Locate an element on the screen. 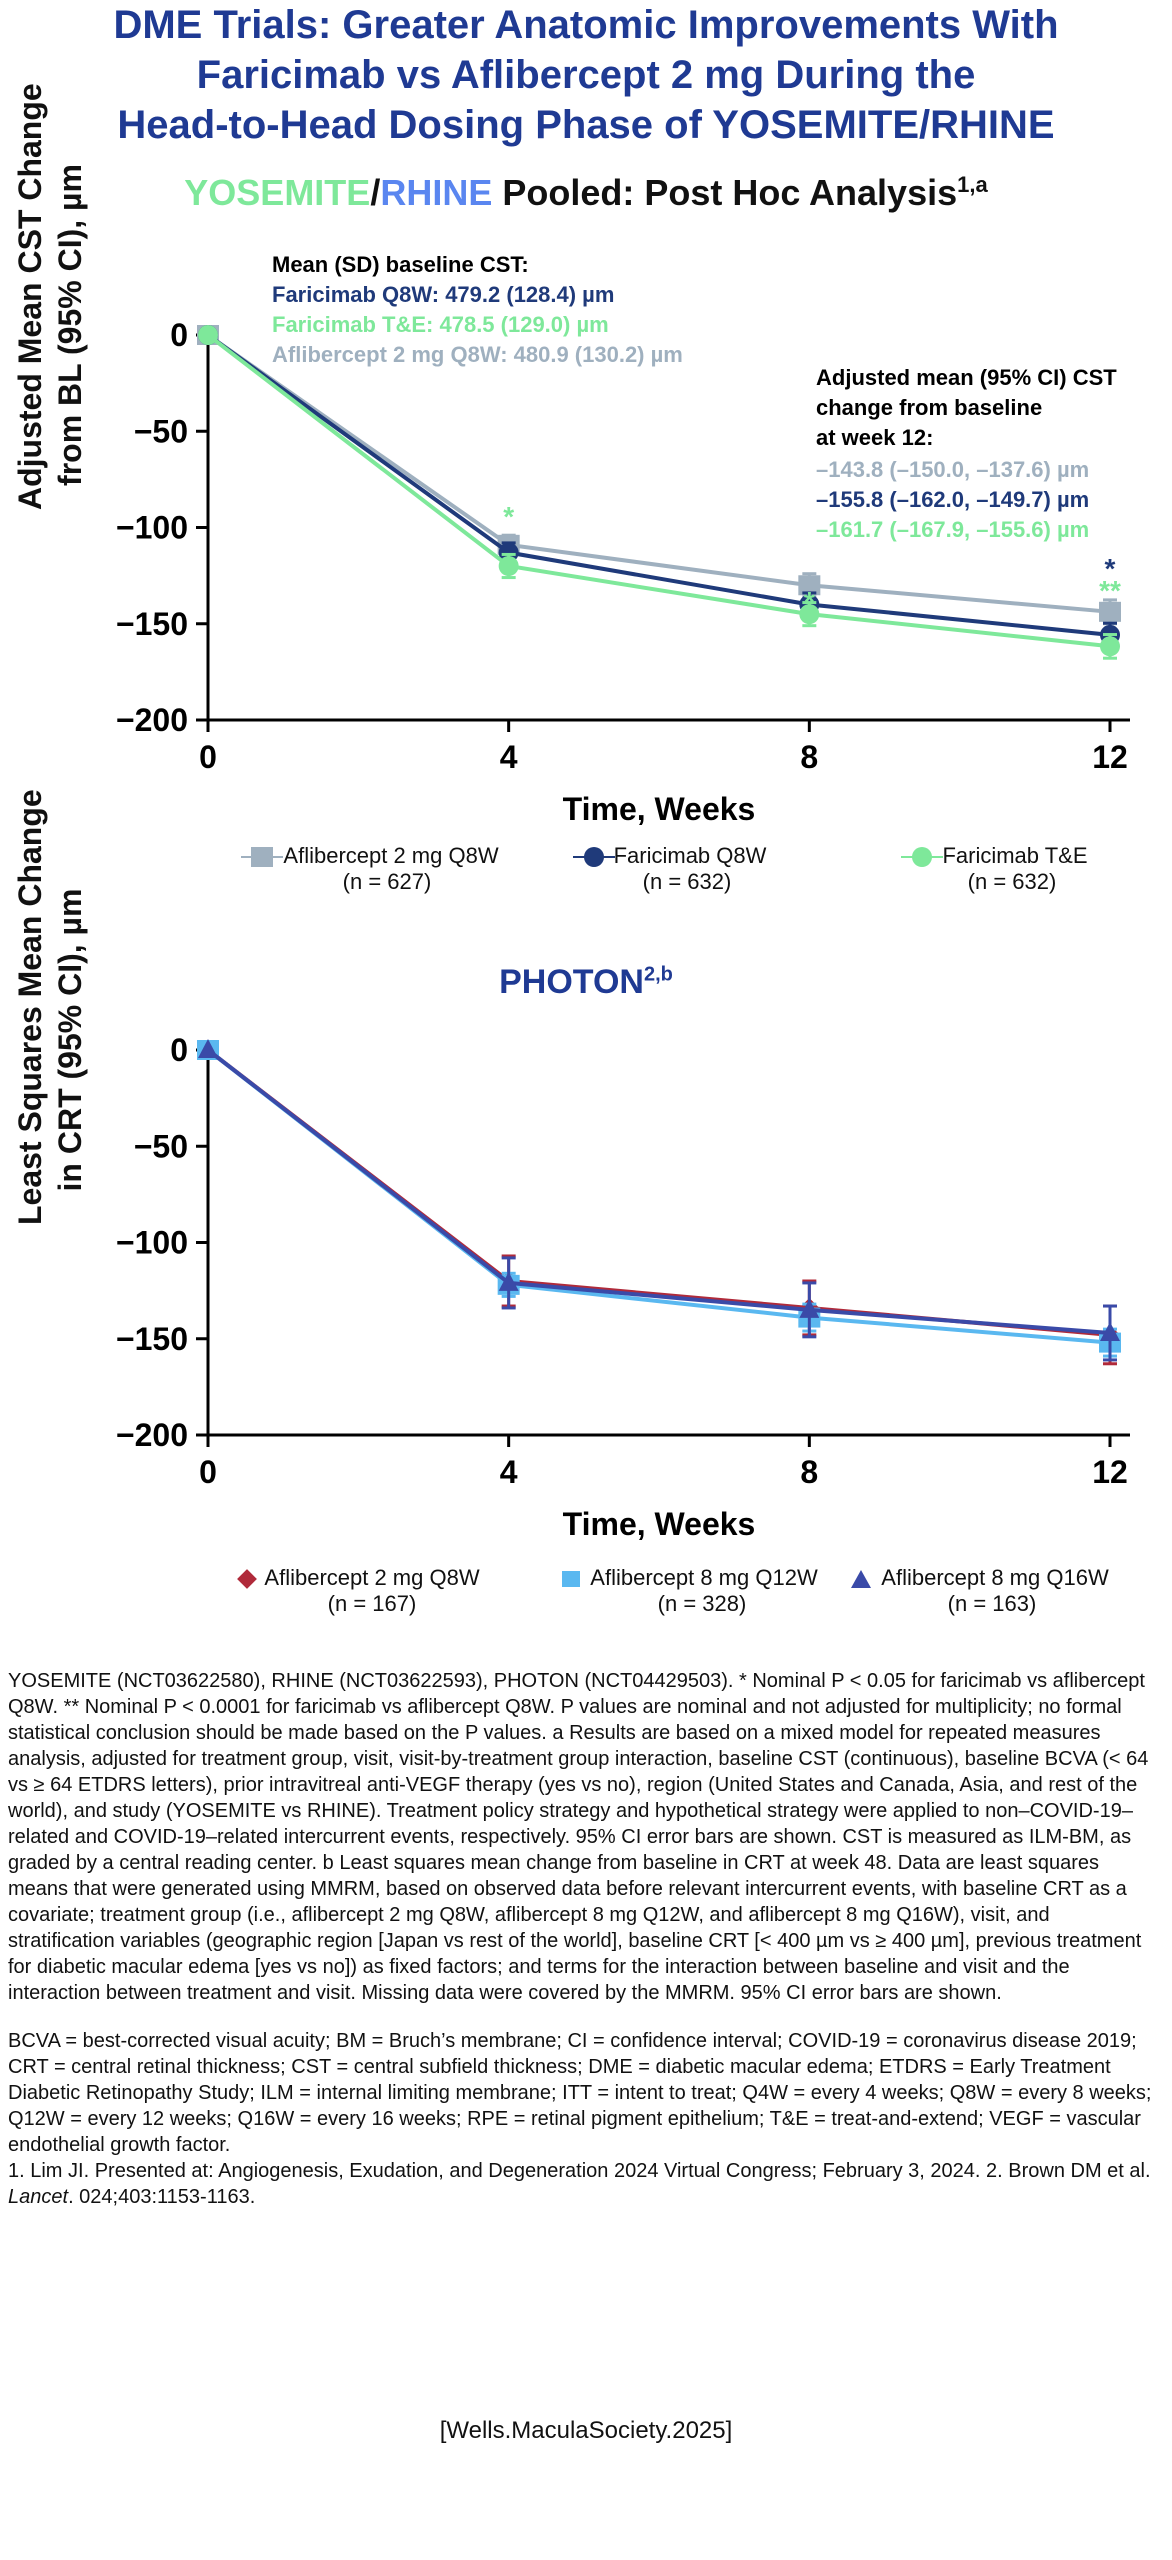  subtitle-rhine: RHINE is located at coordinates (436, 192).